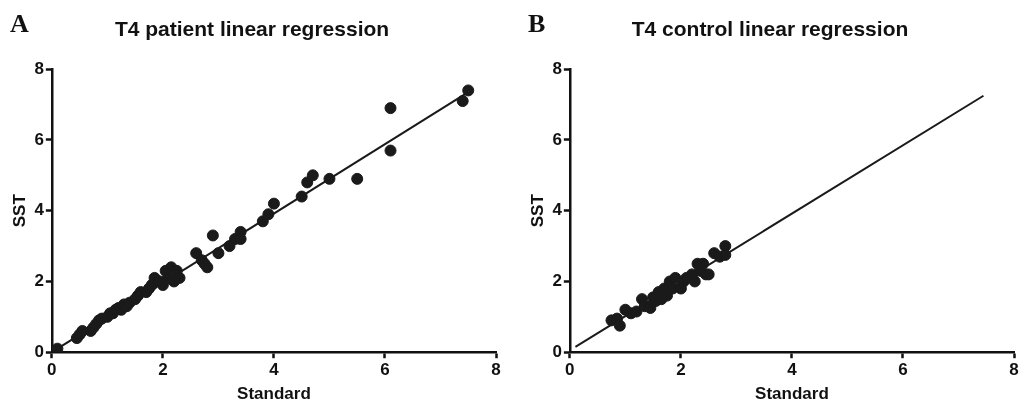 The image size is (1036, 411). Describe the element at coordinates (252, 29) in the screenshot. I see `chart-title: T4 patient linear regression` at that location.